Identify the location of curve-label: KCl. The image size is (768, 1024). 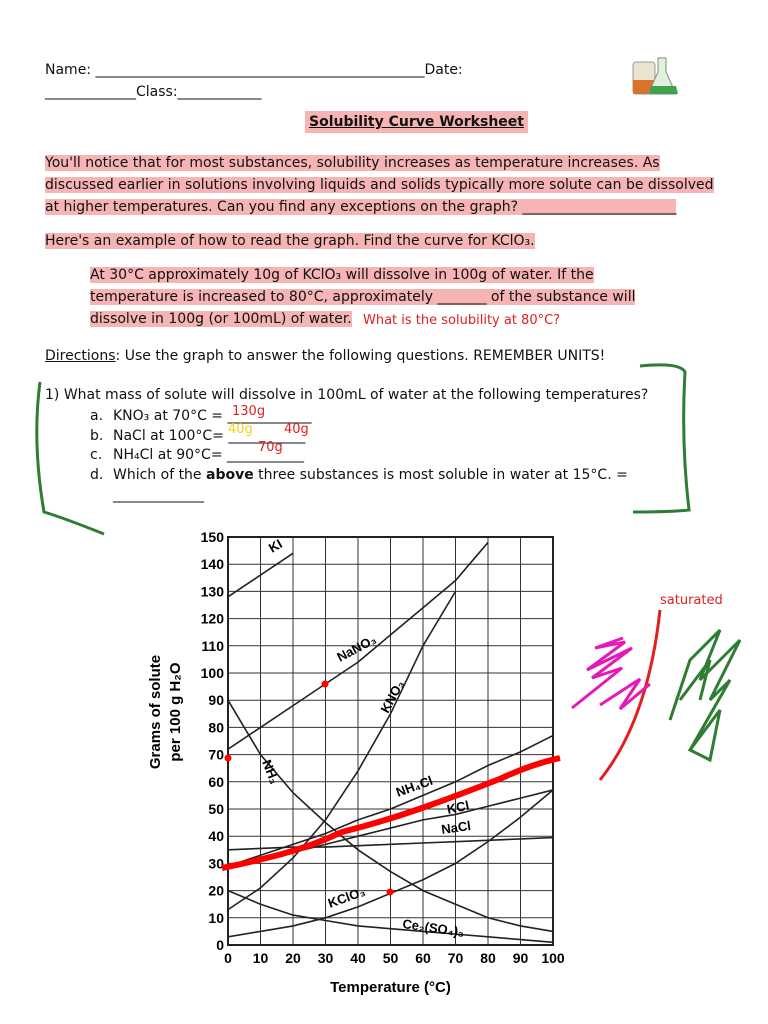
(458, 807).